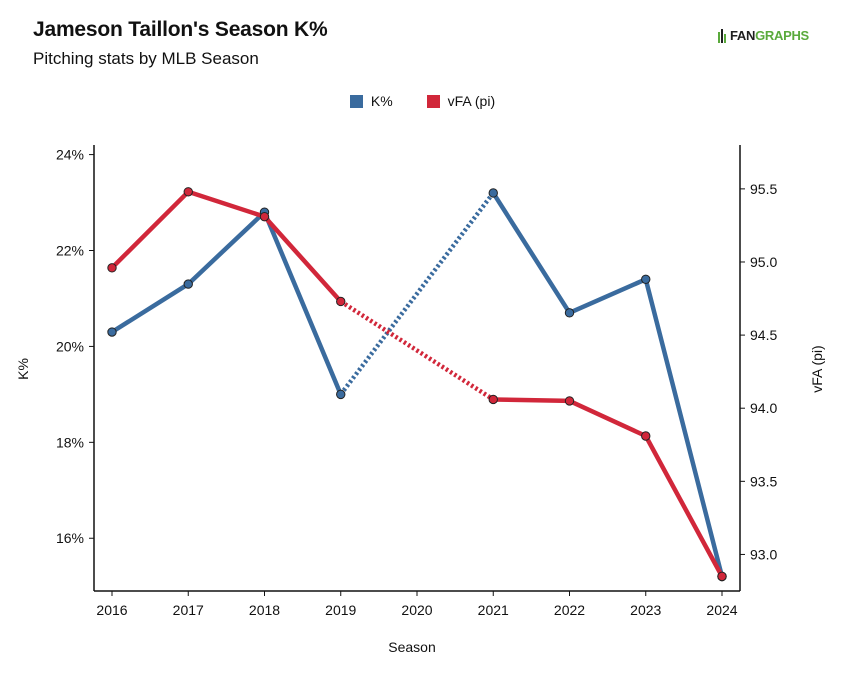 This screenshot has width=845, height=675. Describe the element at coordinates (111, 610) in the screenshot. I see `x-tick-label: 2016` at that location.